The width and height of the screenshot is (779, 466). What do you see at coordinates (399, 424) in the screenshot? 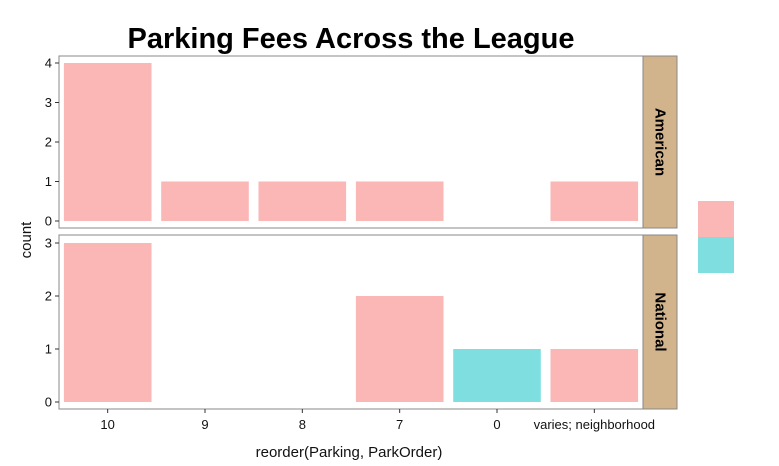
I see `x-tick-label-3: 7` at bounding box center [399, 424].